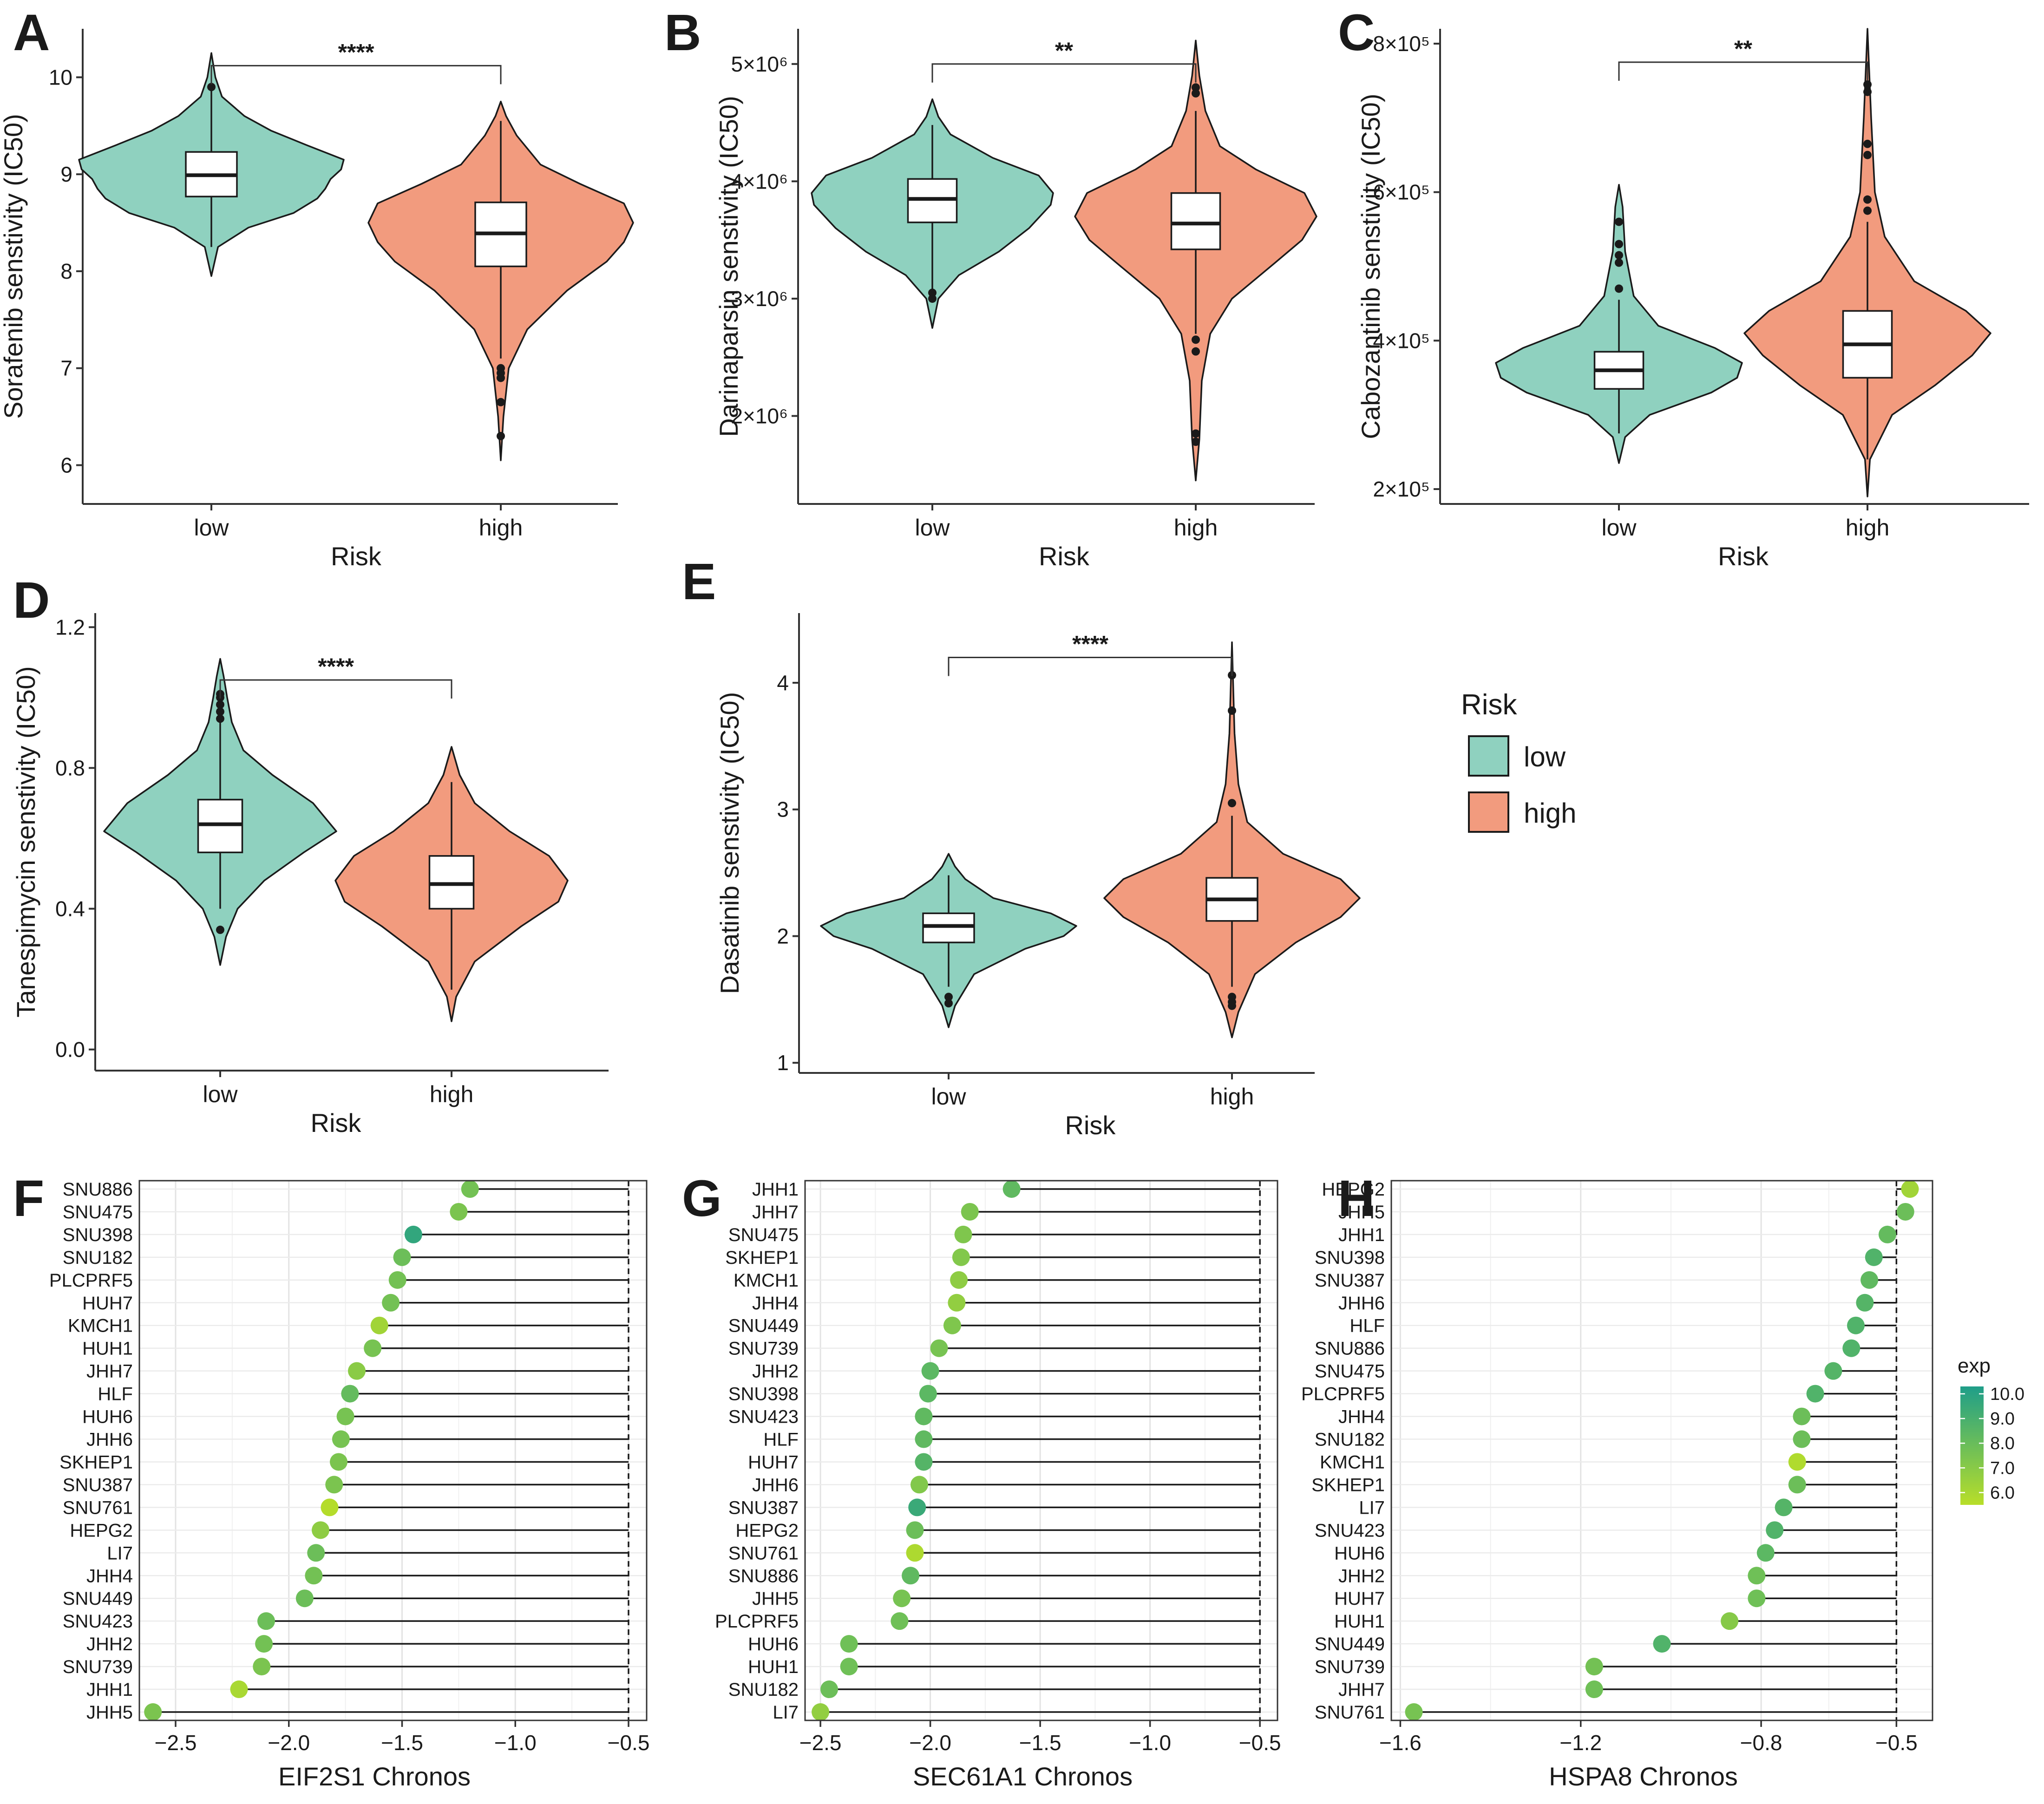 Image resolution: width=2044 pixels, height=1804 pixels. What do you see at coordinates (32, 32) in the screenshot?
I see `panel-letter-a: A` at bounding box center [32, 32].